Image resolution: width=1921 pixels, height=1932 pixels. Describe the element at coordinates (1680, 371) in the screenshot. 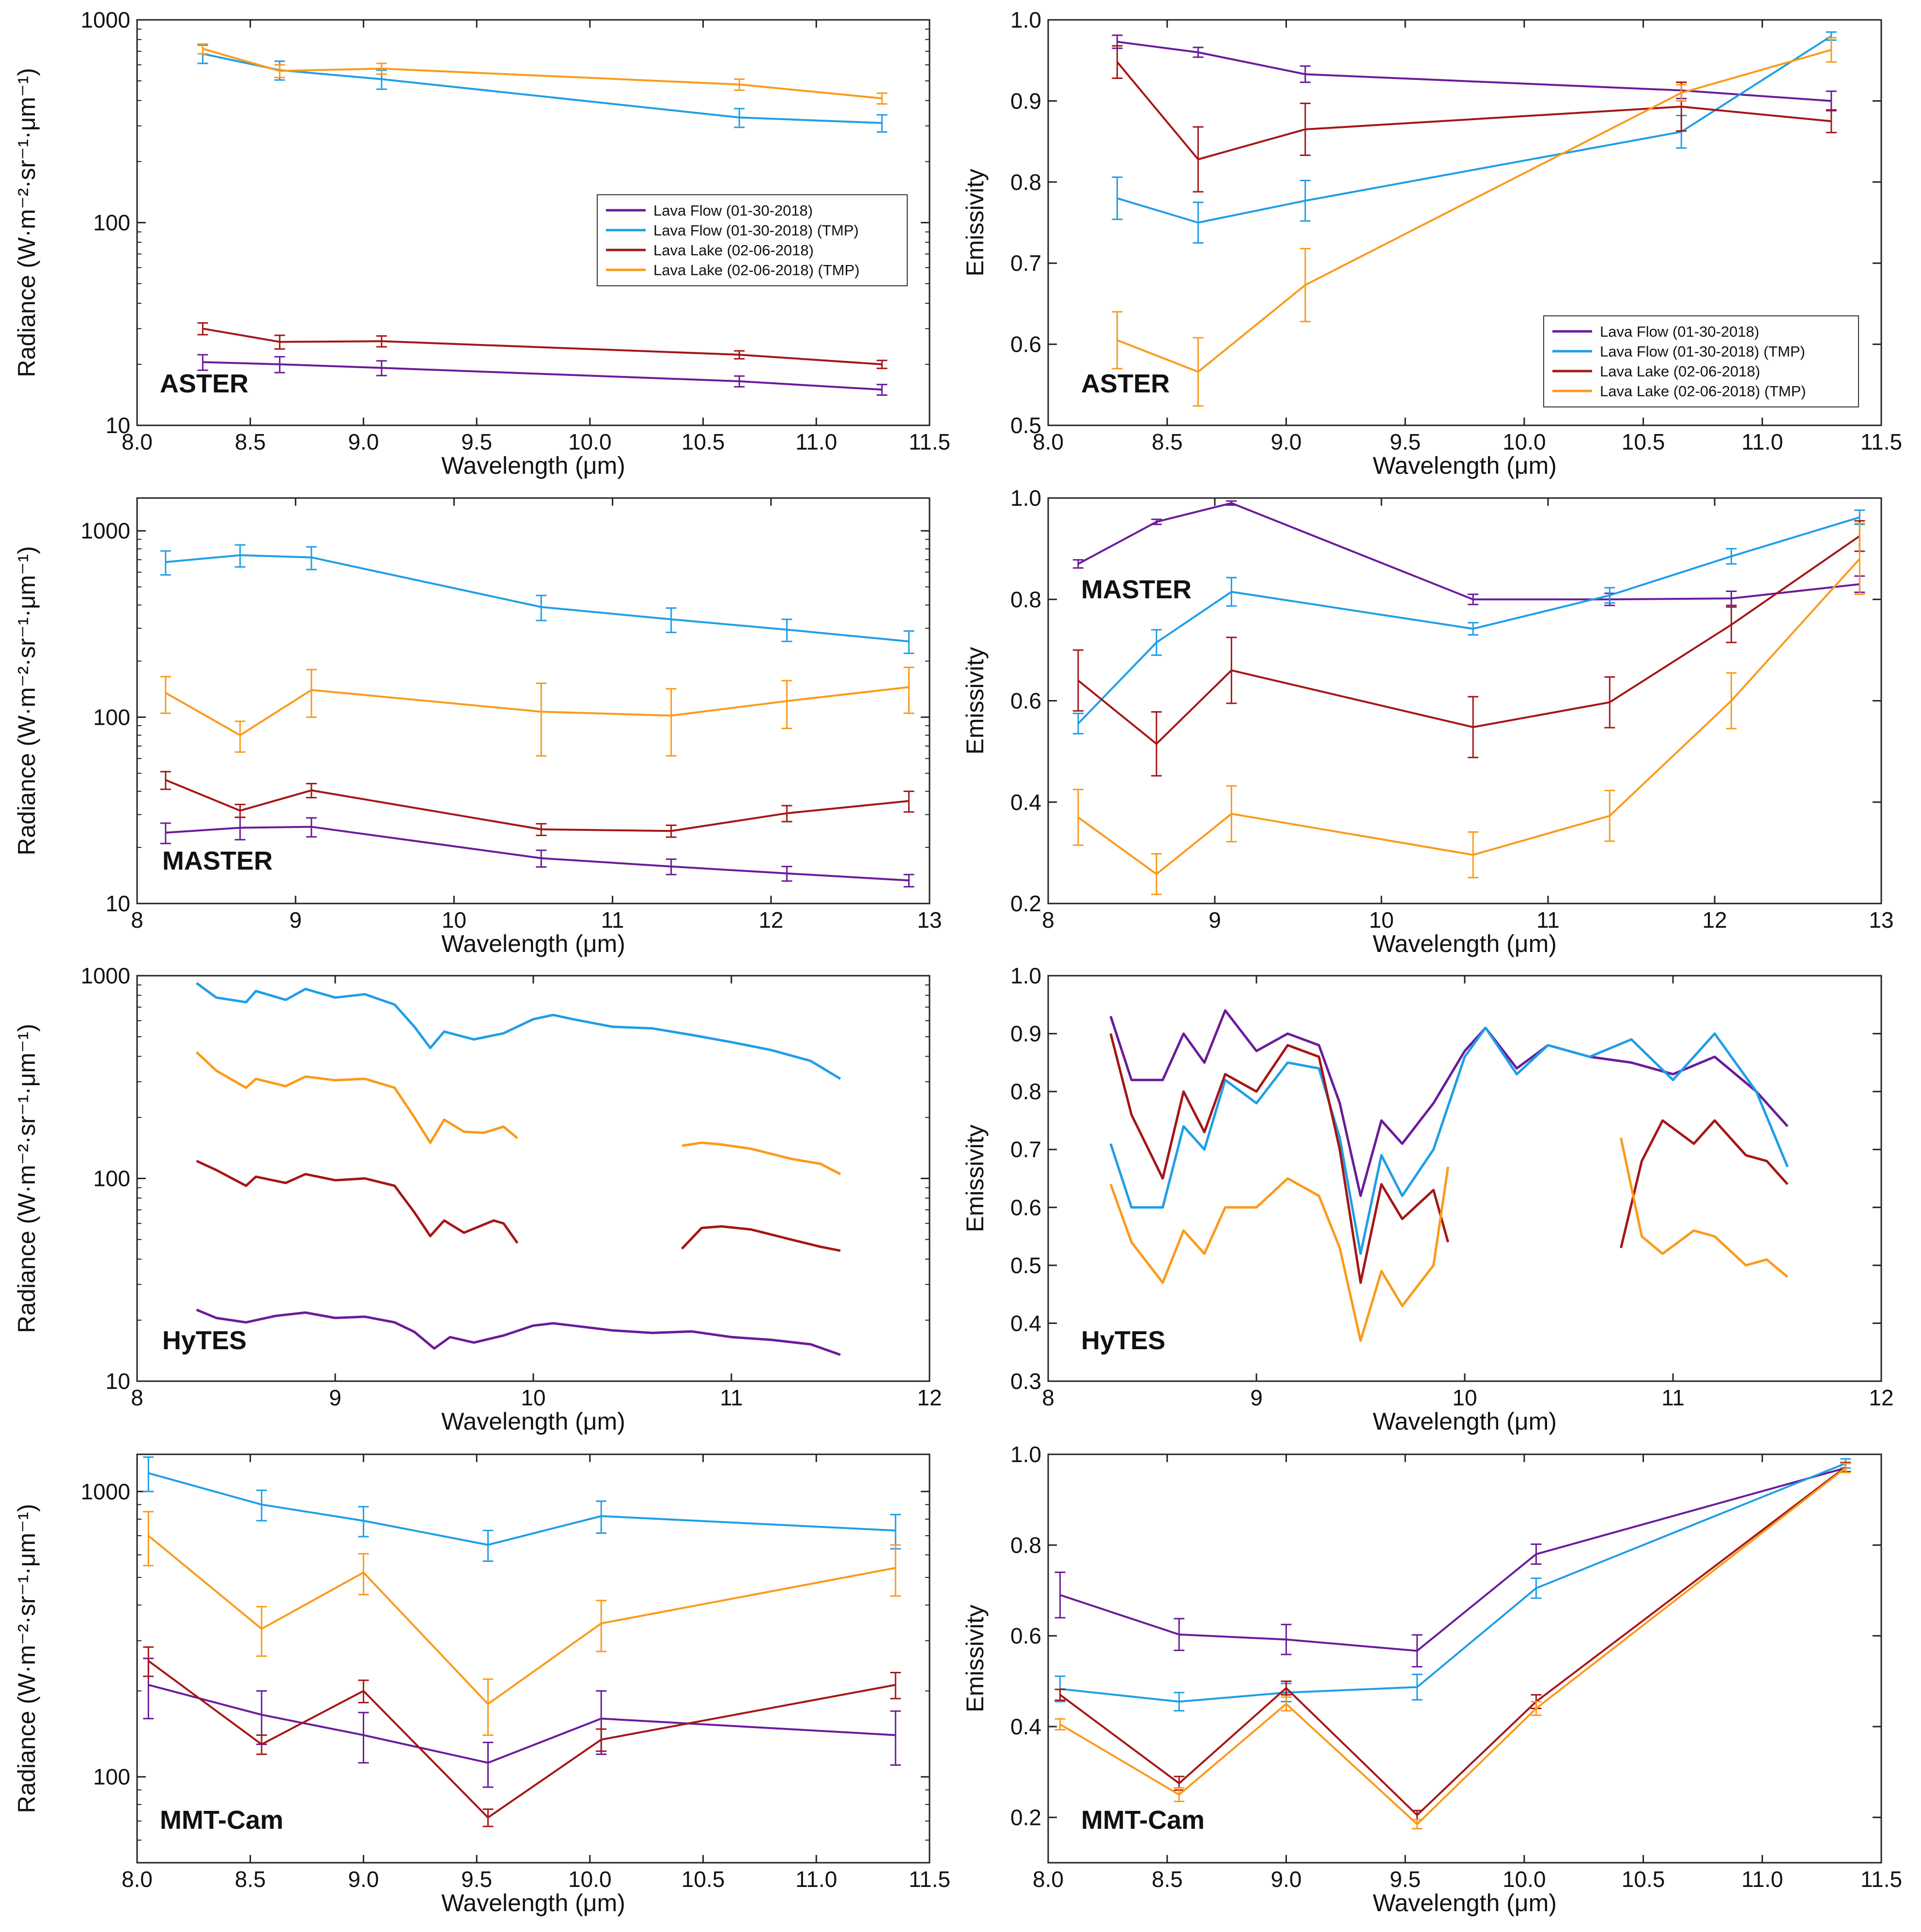

I see `legend-entry: Lava Lake (02-06-2018)` at that location.